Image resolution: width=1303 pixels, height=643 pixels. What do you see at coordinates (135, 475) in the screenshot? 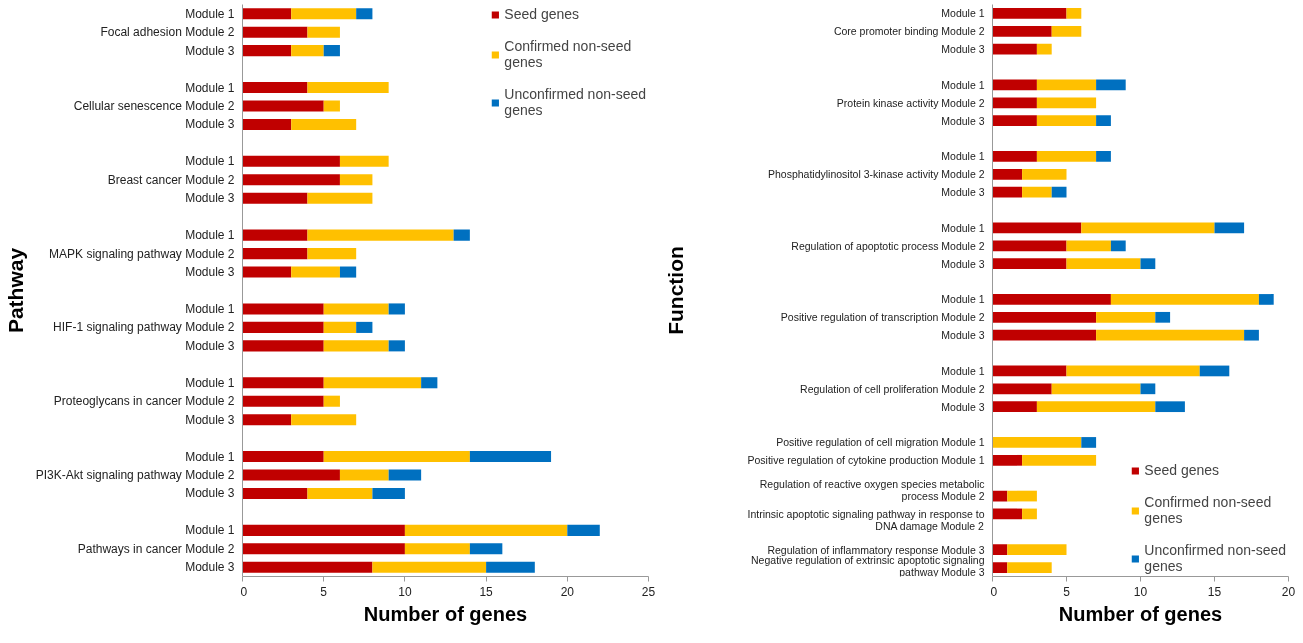
I see `y-tick-label: PI3K-Akt signaling pathway Module 2` at bounding box center [135, 475].